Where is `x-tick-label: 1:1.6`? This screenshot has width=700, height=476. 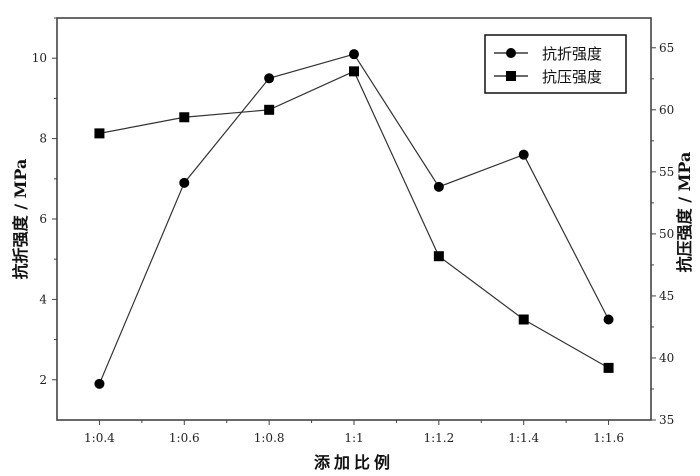
x-tick-label: 1:1.6 is located at coordinates (608, 438).